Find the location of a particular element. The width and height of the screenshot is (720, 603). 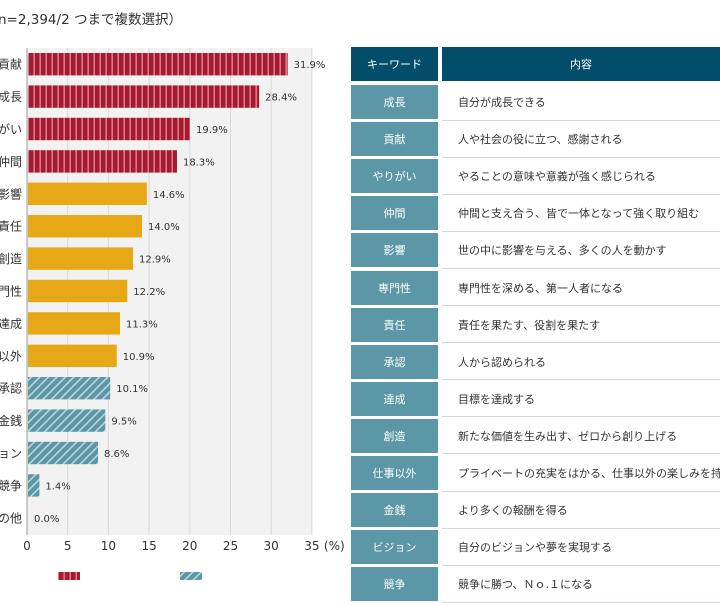

content-cell: 自分が成長できる is located at coordinates (581, 102).